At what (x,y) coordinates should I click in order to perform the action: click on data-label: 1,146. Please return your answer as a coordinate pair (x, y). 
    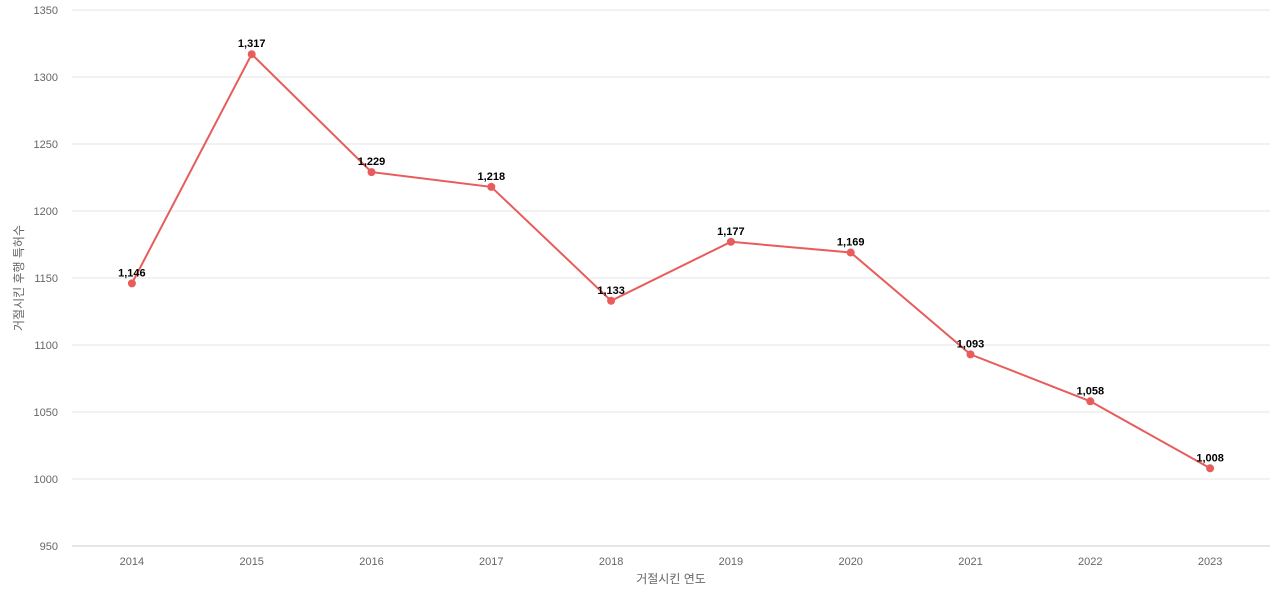
    Looking at the image, I should click on (132, 273).